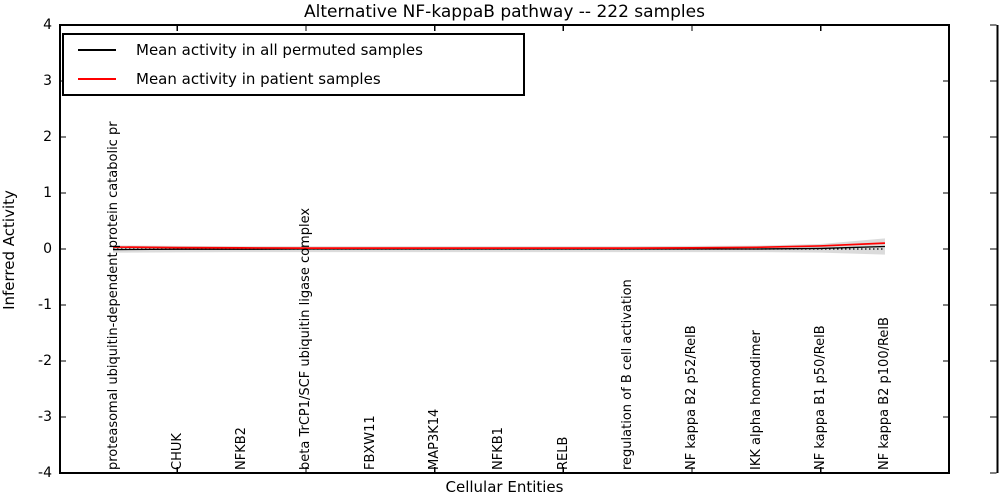 The image size is (1000, 500). What do you see at coordinates (47, 249) in the screenshot?
I see `y-tick-label: 0` at bounding box center [47, 249].